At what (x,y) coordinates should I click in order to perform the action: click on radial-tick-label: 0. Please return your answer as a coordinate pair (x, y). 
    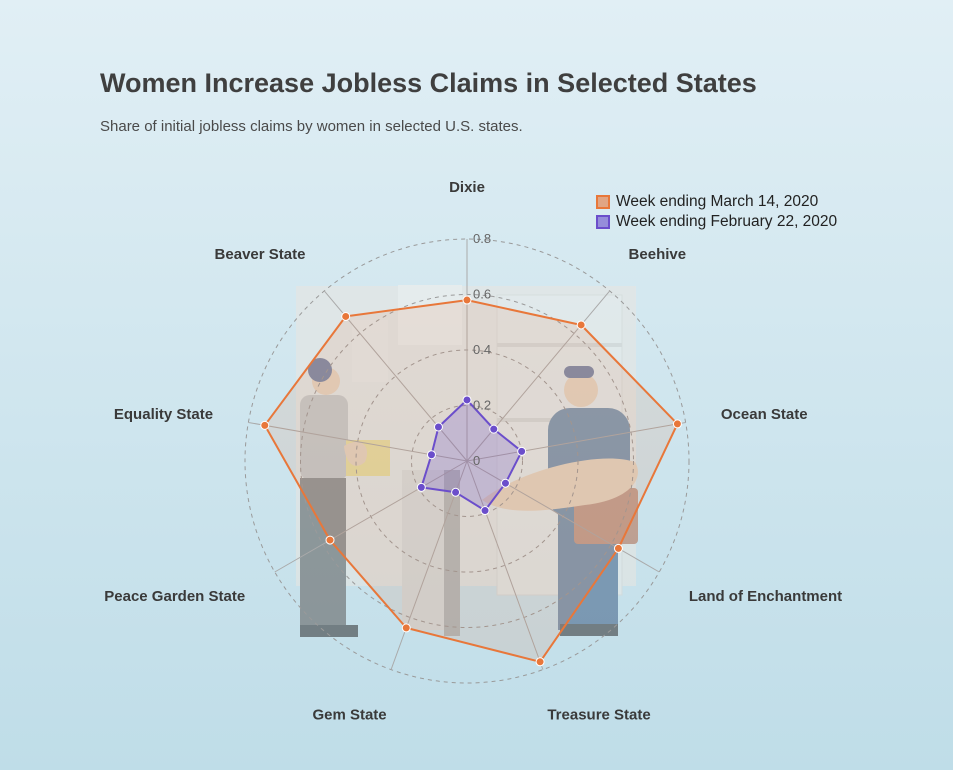
    Looking at the image, I should click on (476, 460).